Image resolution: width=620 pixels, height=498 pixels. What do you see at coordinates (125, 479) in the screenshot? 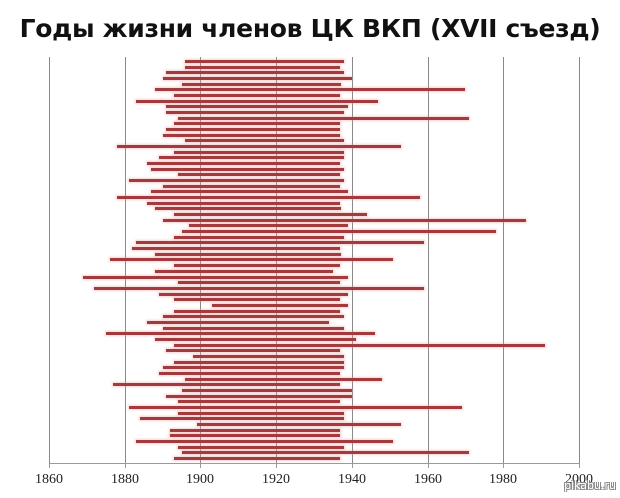
I see `x-tick-label: 1880` at bounding box center [125, 479].